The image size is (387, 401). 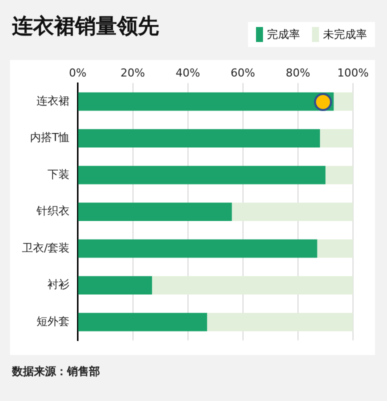 What do you see at coordinates (85, 26) in the screenshot?
I see `chart-title: 连衣裙销量领先` at bounding box center [85, 26].